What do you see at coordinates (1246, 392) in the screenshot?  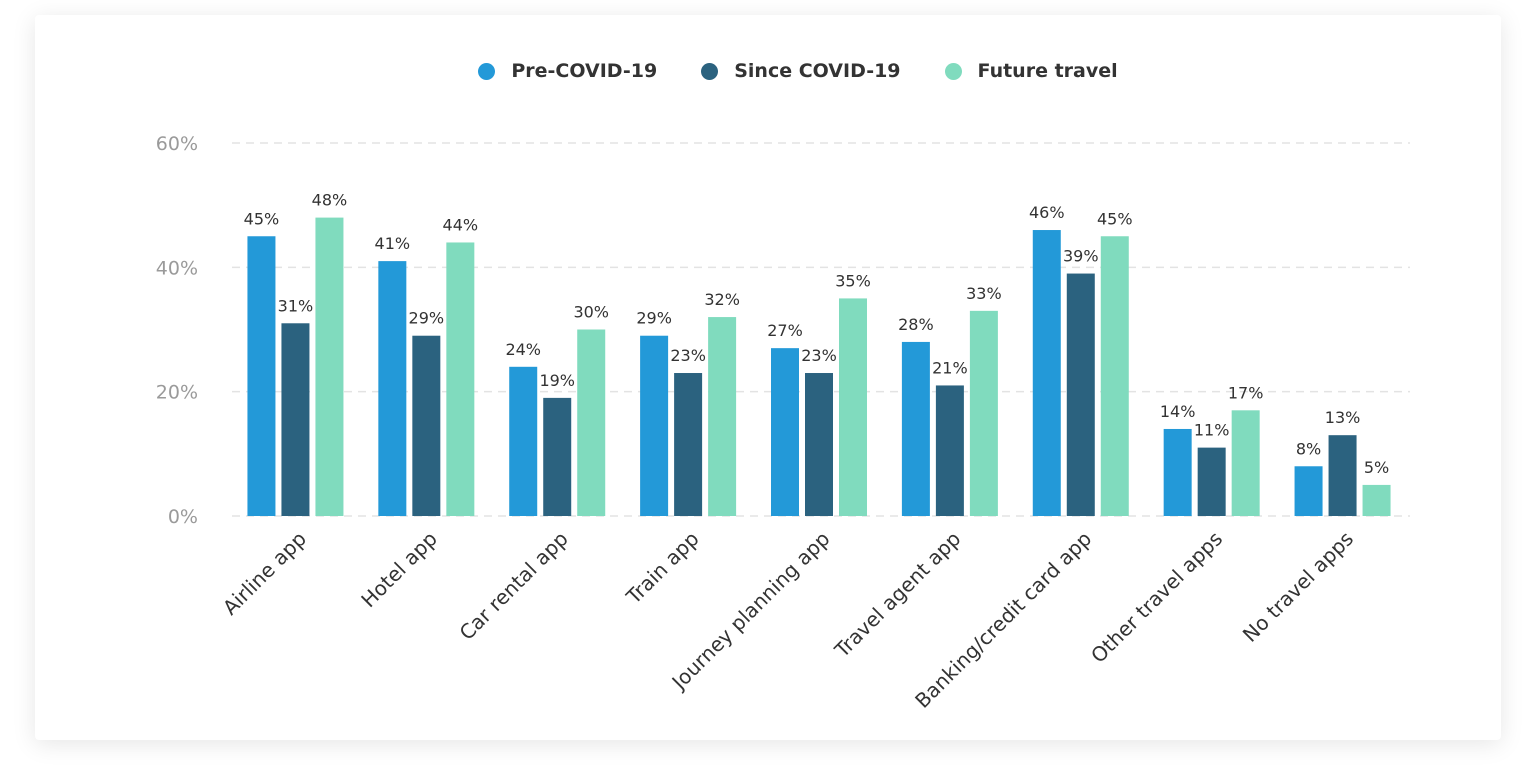 I see `data-label: 17%` at bounding box center [1246, 392].